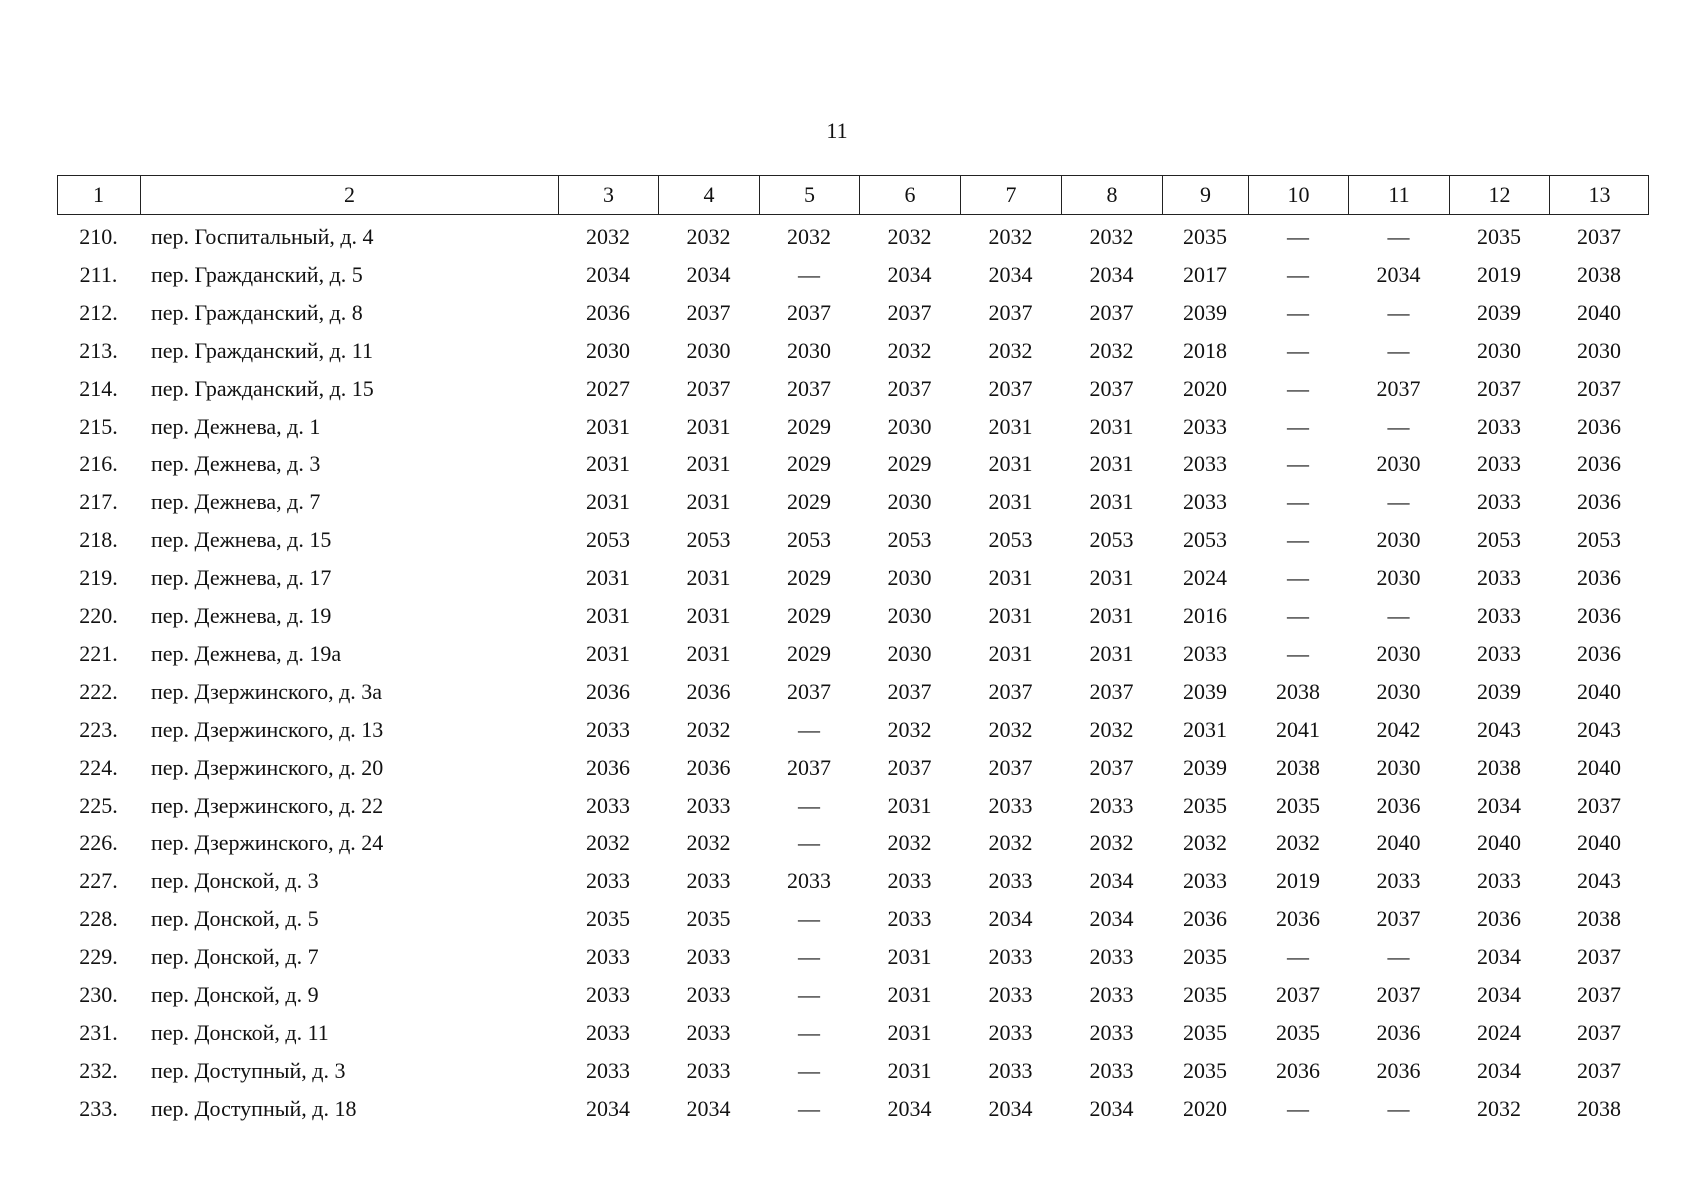  I want to click on row-number: 231., so click(98, 1032).